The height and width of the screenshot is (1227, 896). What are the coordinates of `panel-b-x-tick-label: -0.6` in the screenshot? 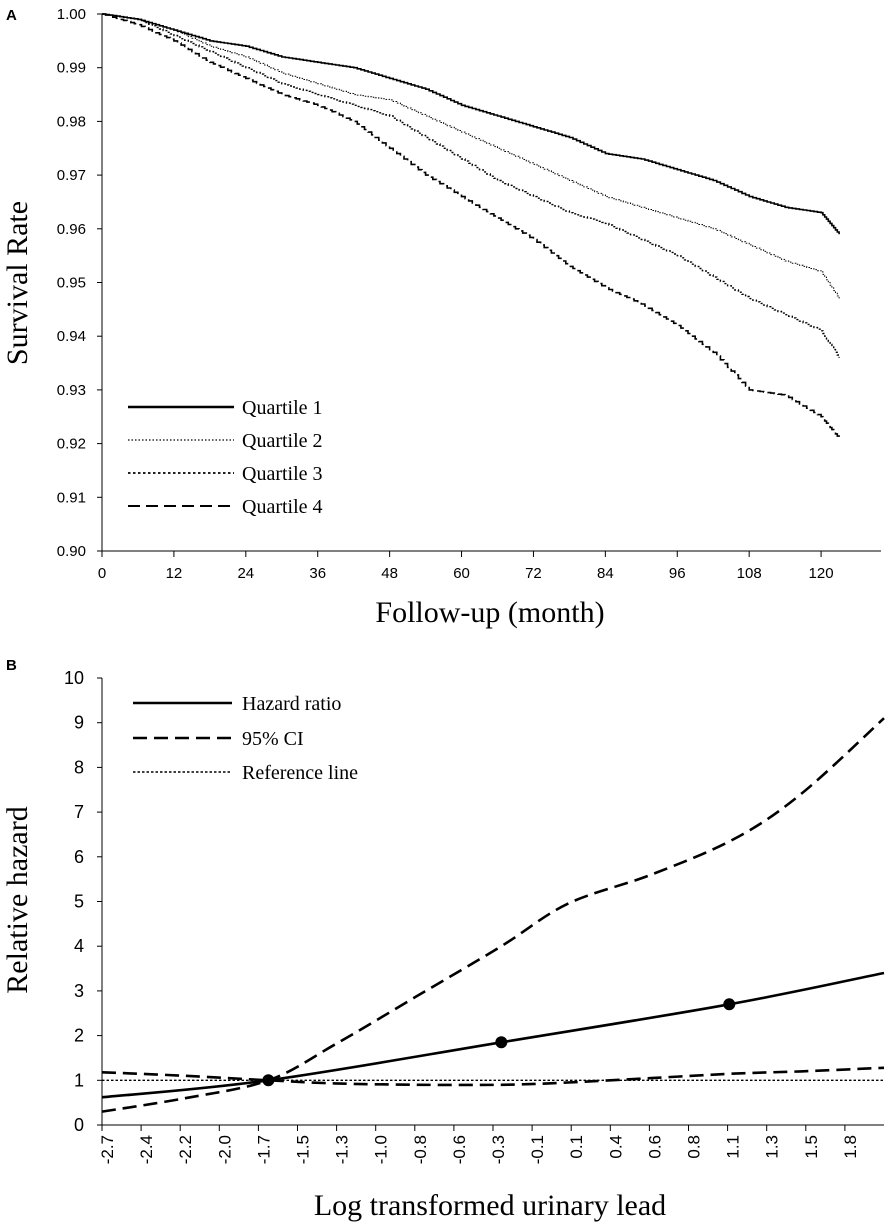 It's located at (459, 1149).